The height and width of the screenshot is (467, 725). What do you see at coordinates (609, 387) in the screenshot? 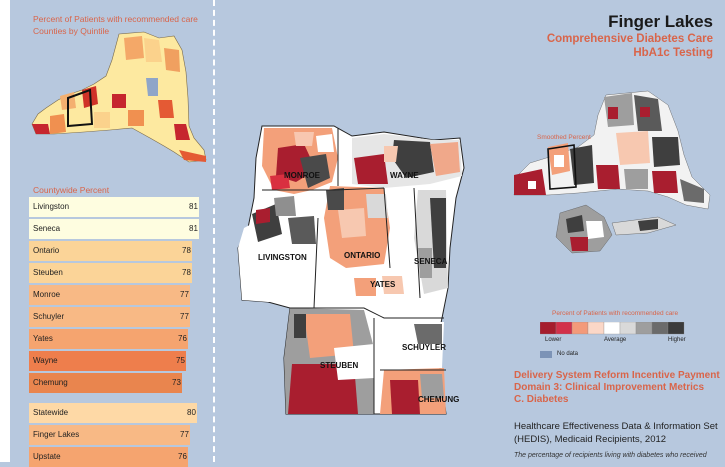
I see `program-line2: Domain 3: Clinical Improvement Metrics` at bounding box center [609, 387].